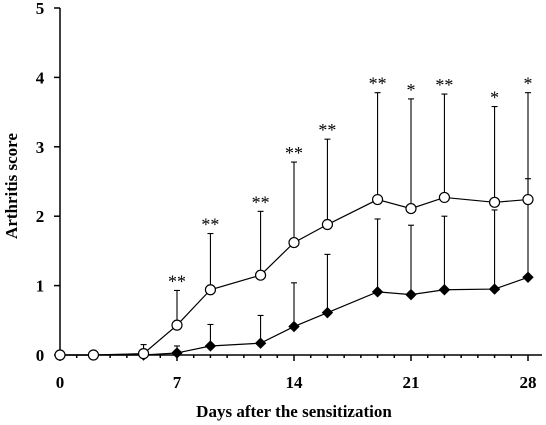  Describe the element at coordinates (40, 355) in the screenshot. I see `y-tick-label: 0` at that location.